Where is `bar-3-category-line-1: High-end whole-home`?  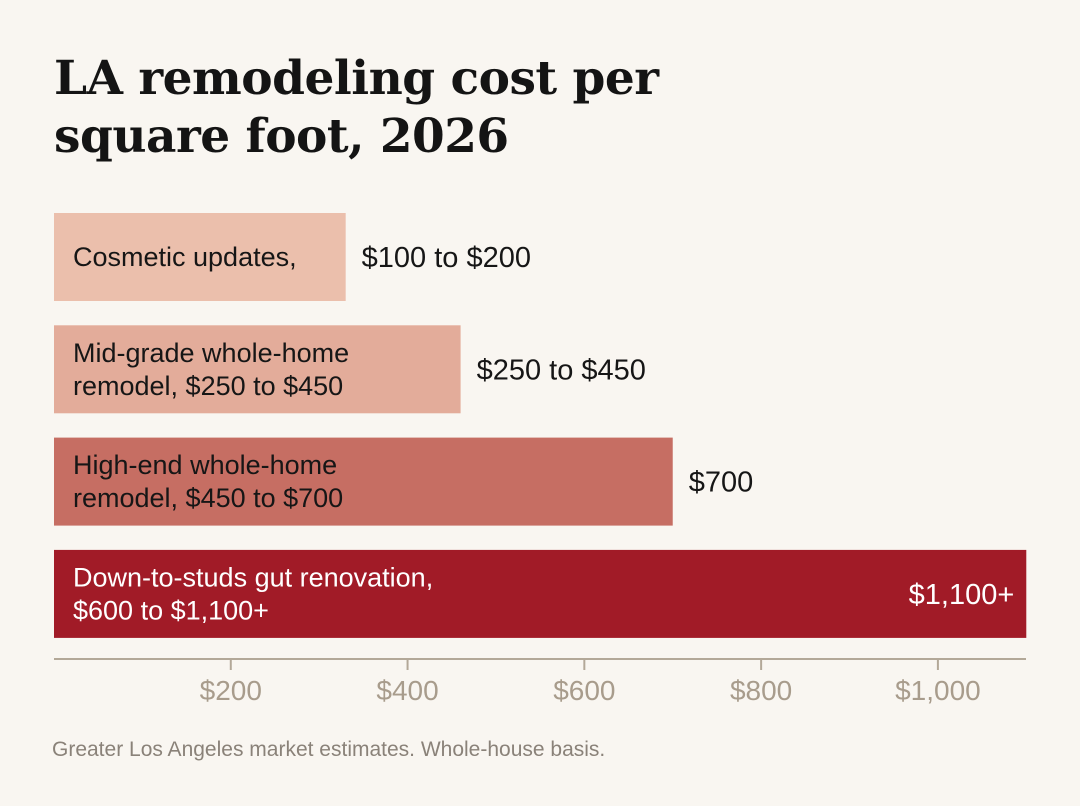
bar-3-category-line-1: High-end whole-home is located at coordinates (205, 465).